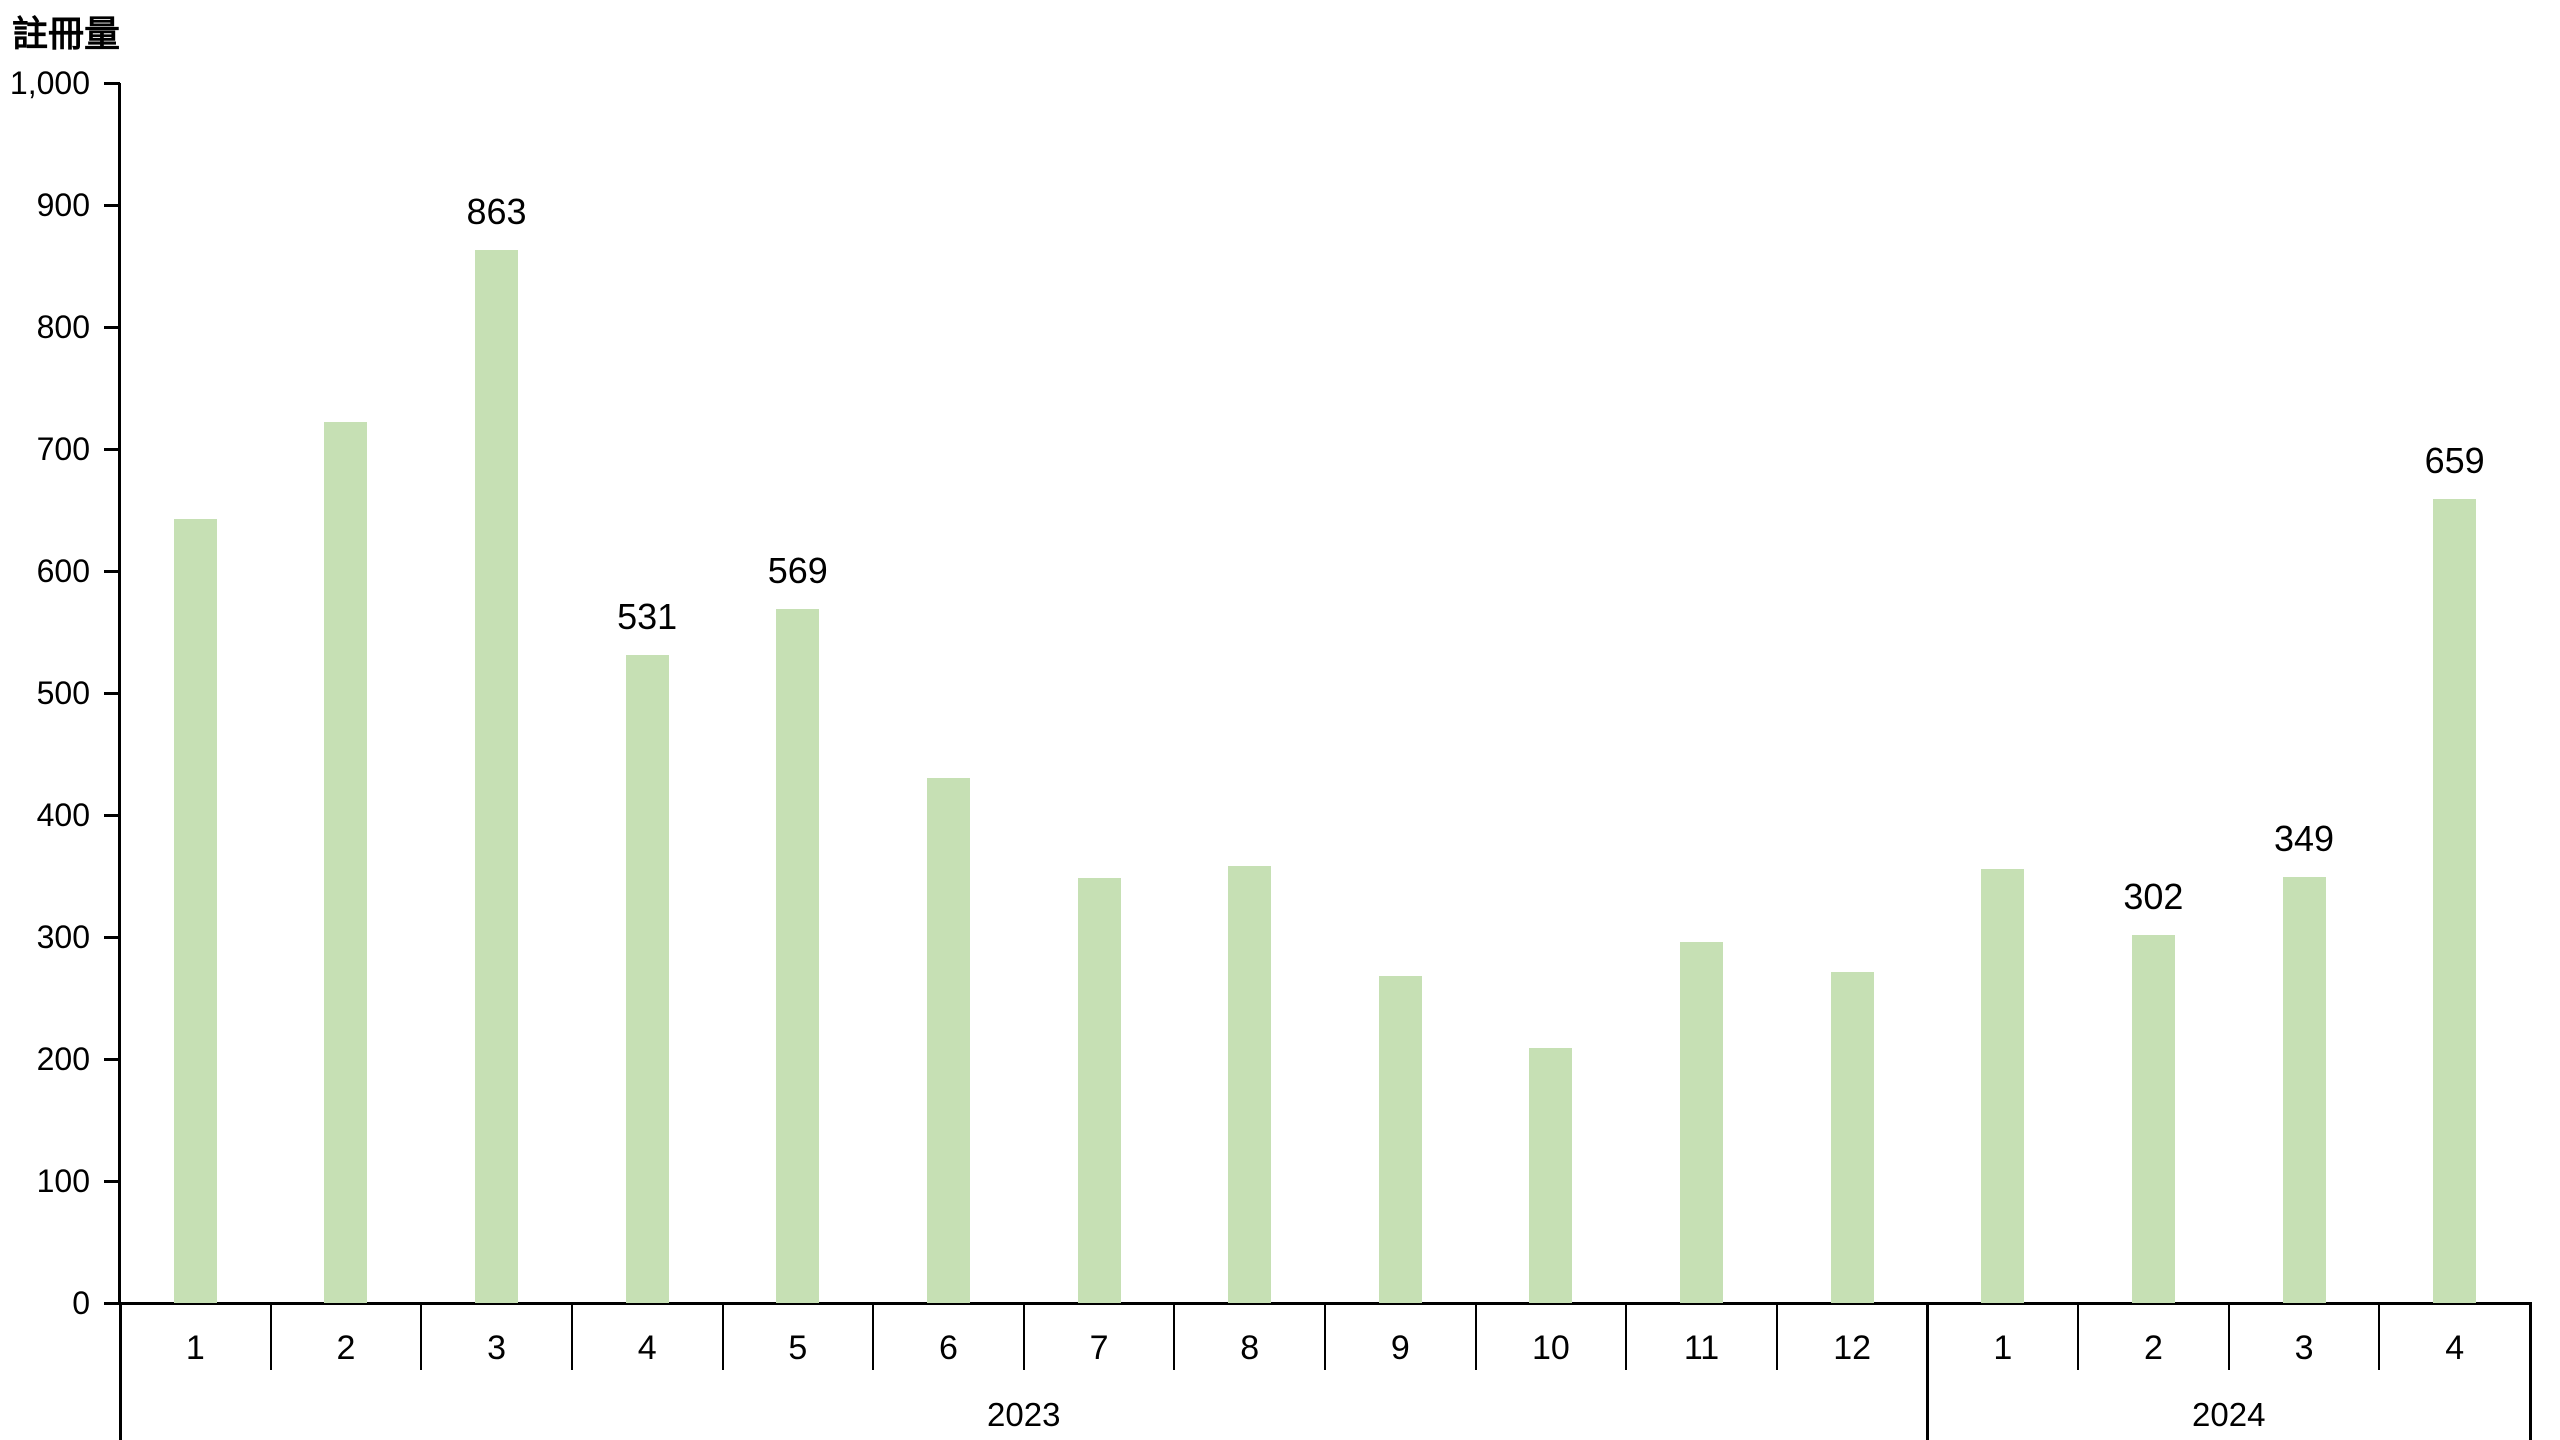  Describe the element at coordinates (1099, 1348) in the screenshot. I see `month-label: 7` at that location.